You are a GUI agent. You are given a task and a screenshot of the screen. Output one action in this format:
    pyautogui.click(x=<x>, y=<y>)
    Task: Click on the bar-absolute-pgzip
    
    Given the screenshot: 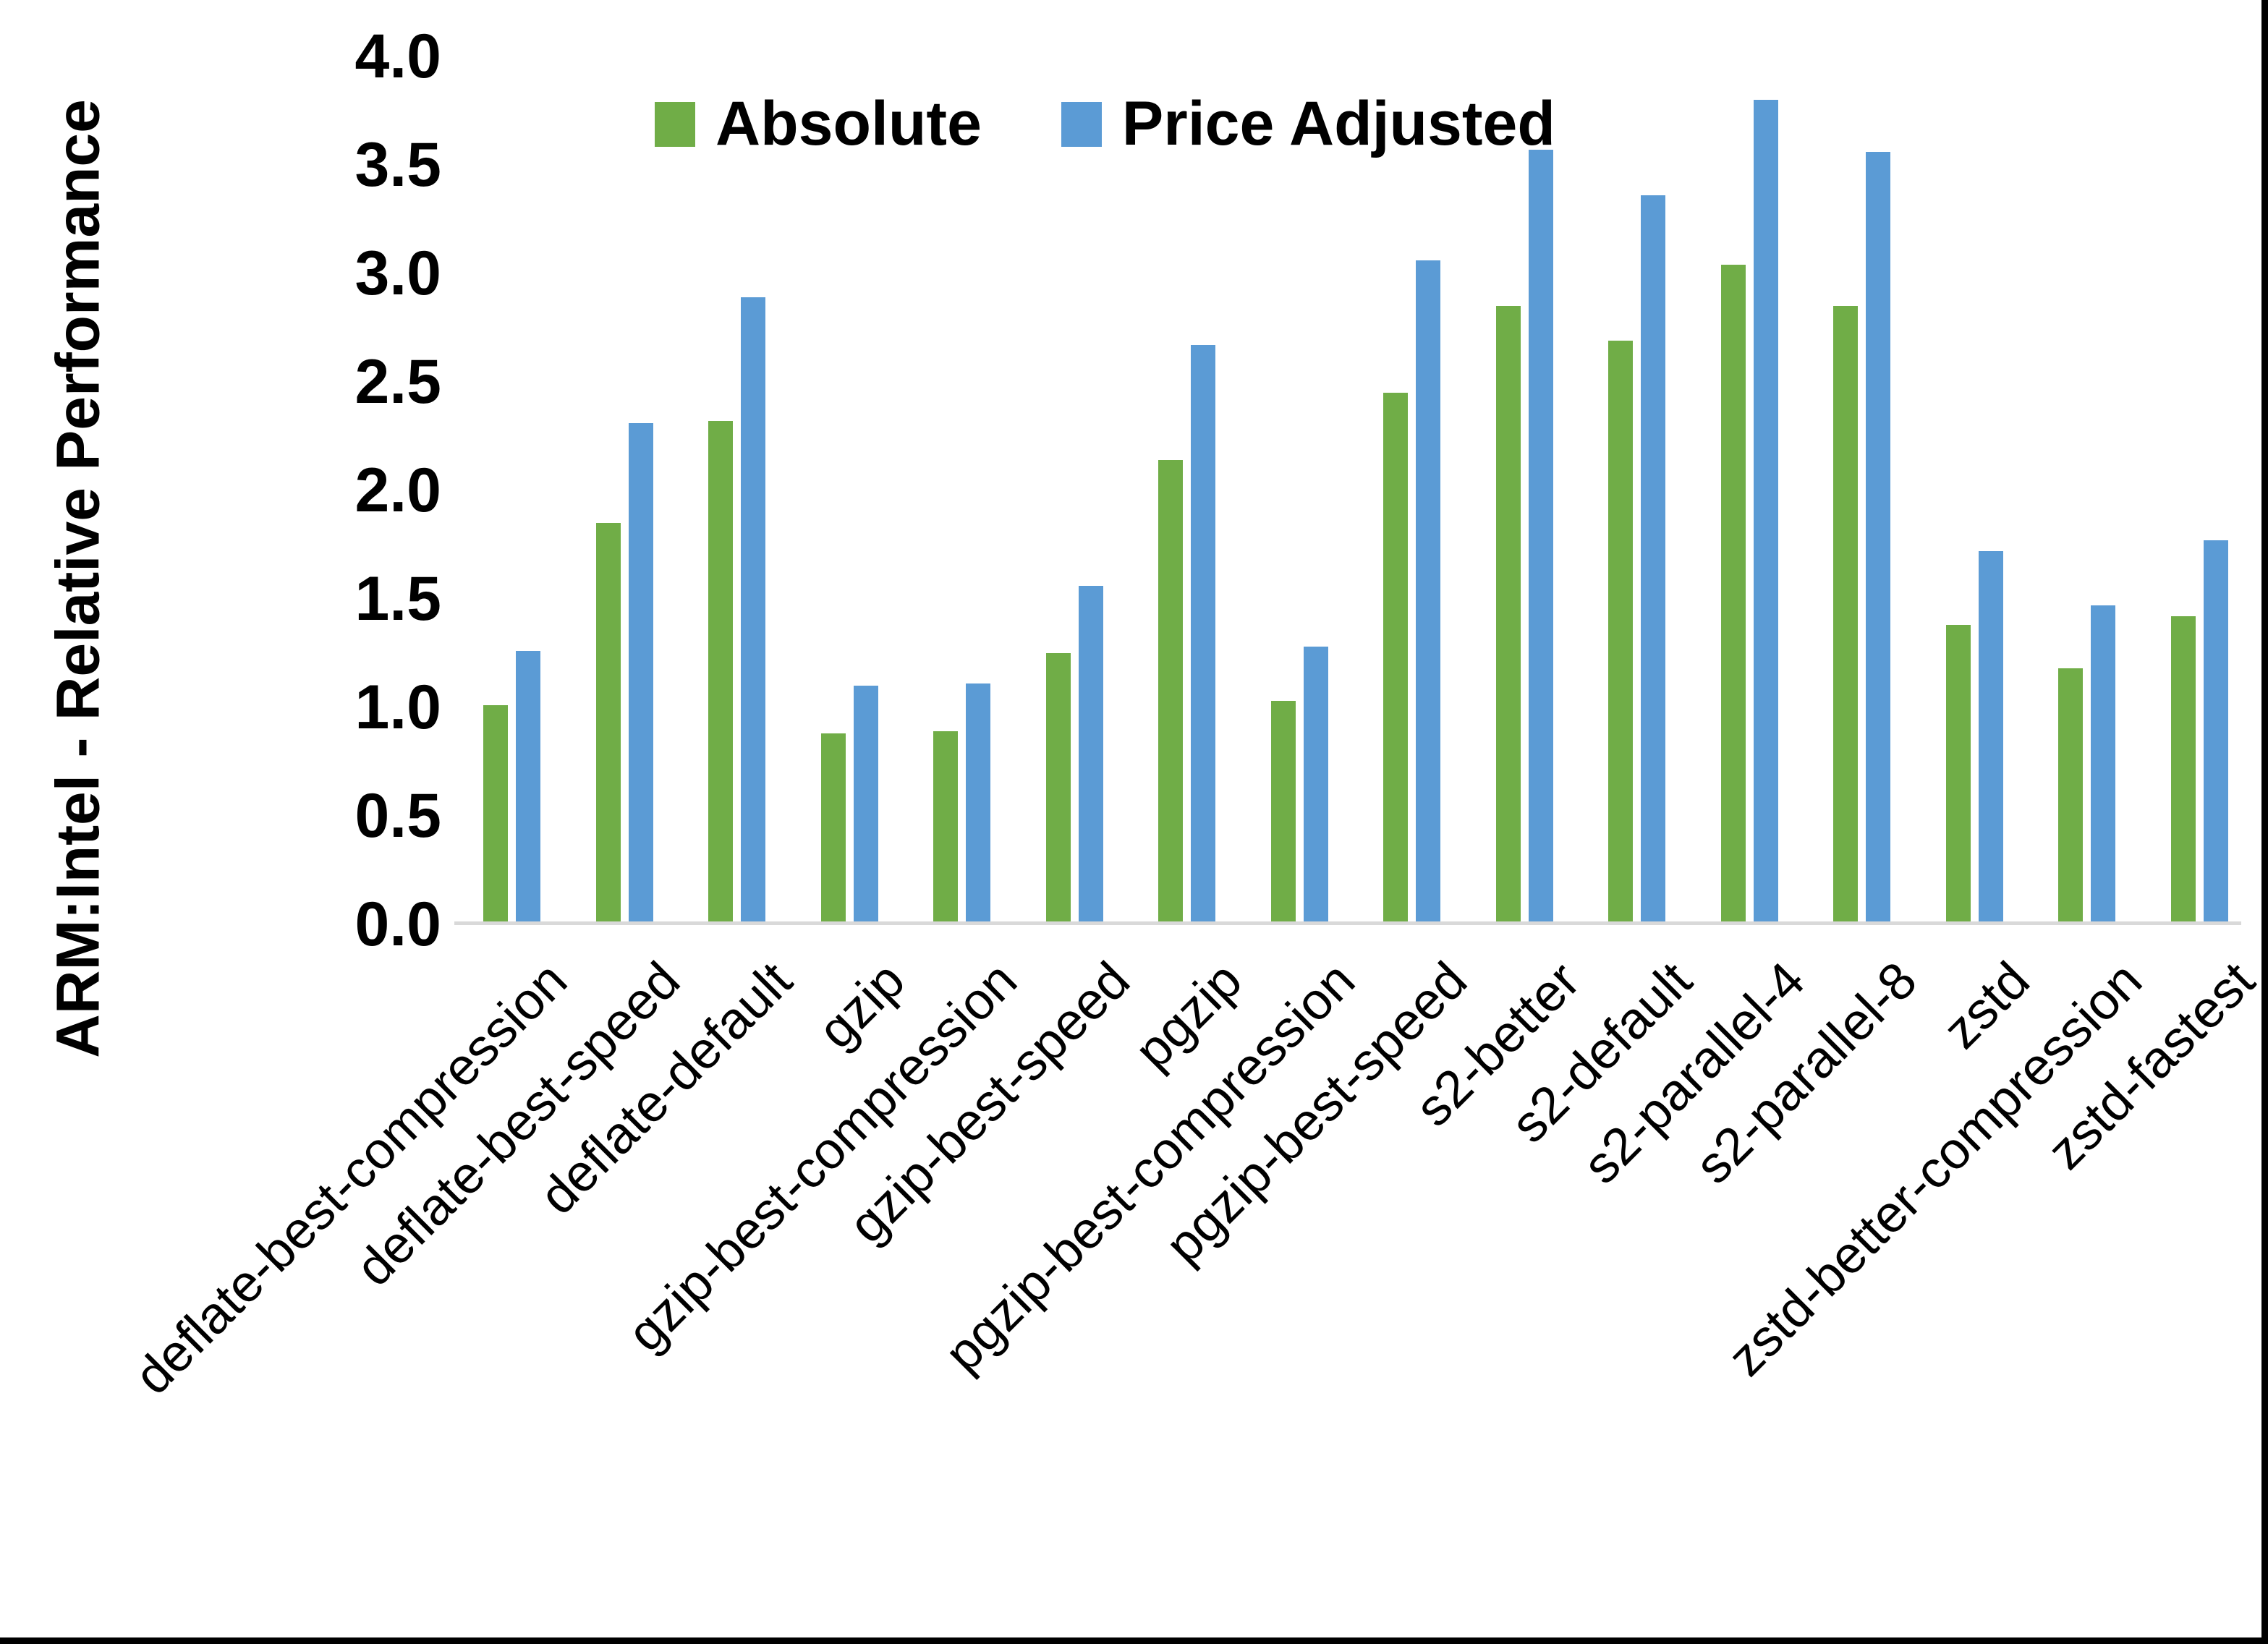 What is the action you would take?
    pyautogui.click(x=1170, y=692)
    